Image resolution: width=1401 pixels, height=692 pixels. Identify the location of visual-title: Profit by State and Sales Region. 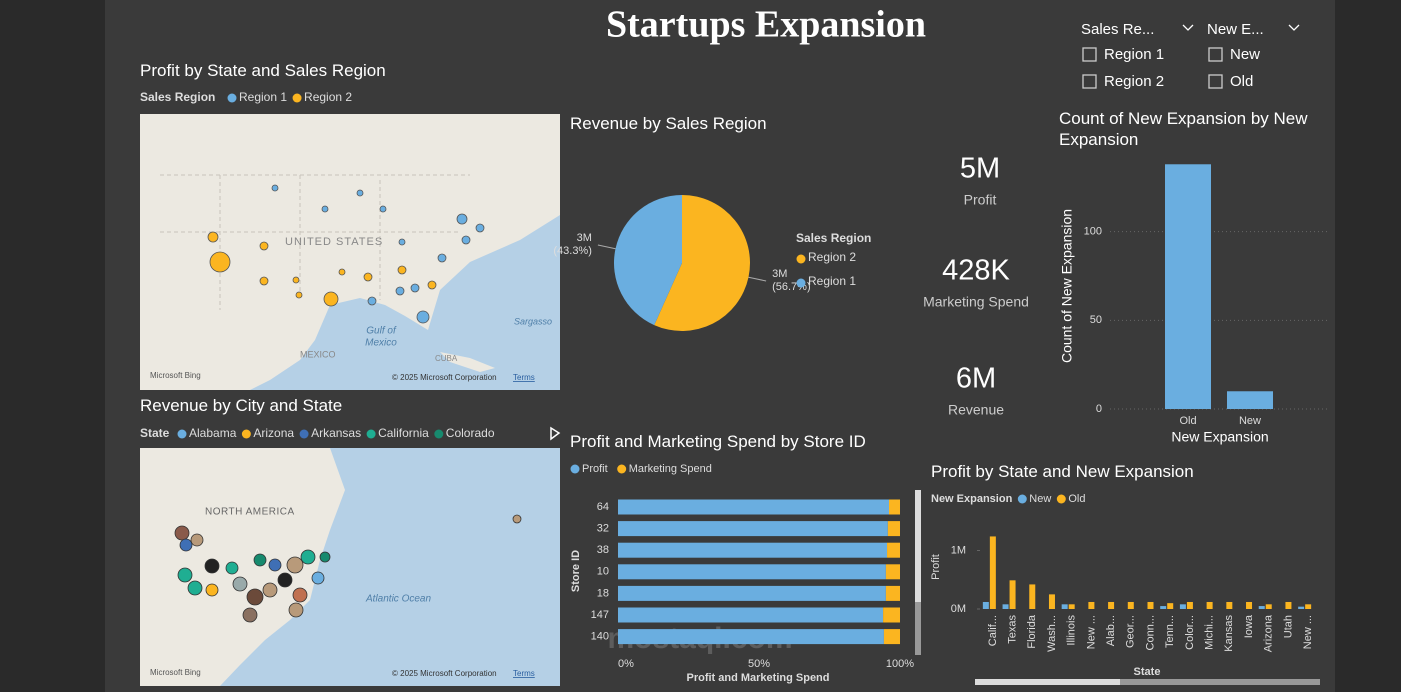
(263, 70).